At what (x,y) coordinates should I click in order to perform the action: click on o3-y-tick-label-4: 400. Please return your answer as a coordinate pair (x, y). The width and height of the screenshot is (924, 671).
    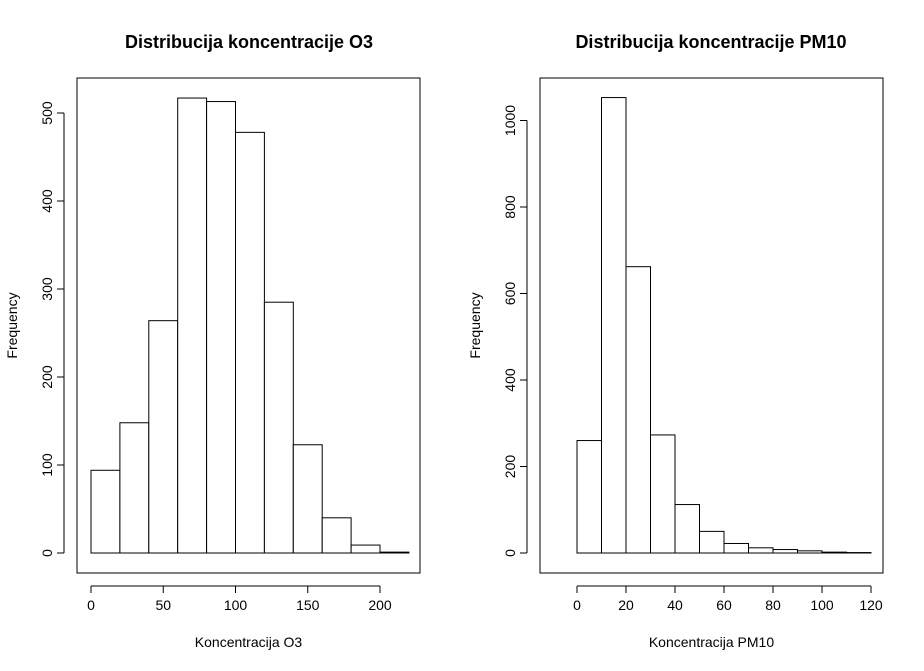
    Looking at the image, I should click on (47, 201).